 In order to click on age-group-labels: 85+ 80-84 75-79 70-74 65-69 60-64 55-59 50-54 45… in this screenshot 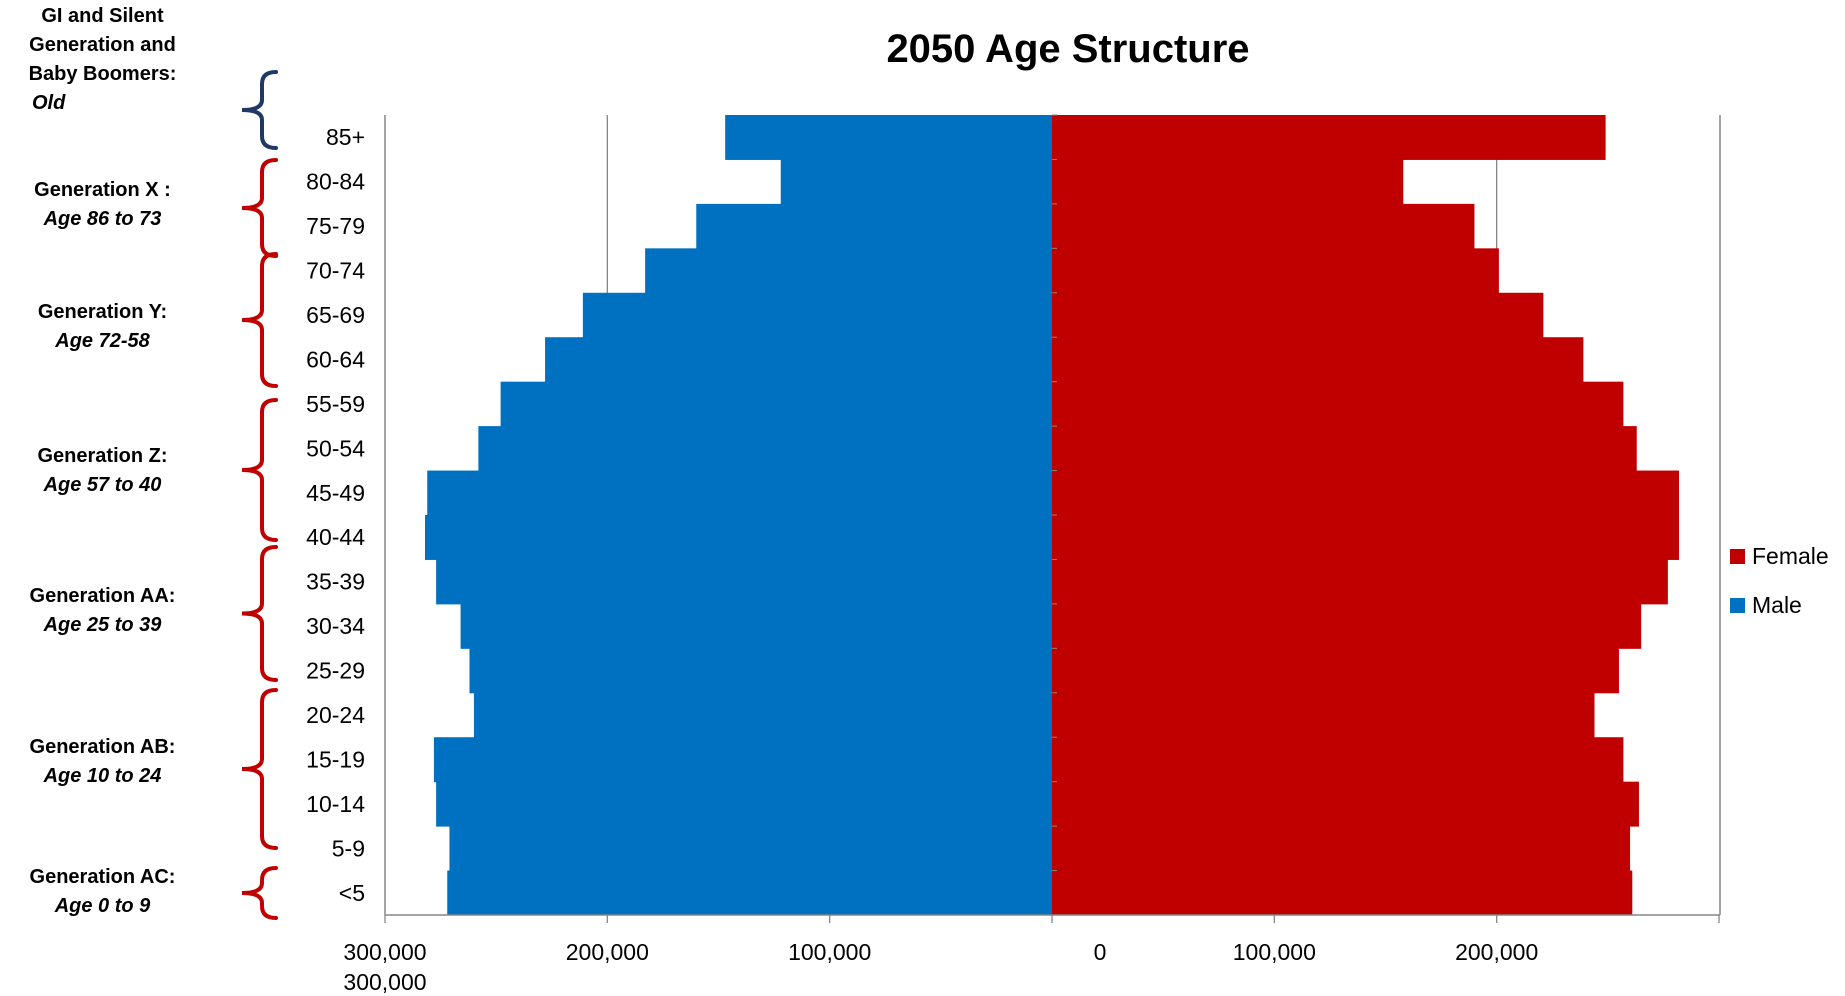, I will do `click(335, 515)`.